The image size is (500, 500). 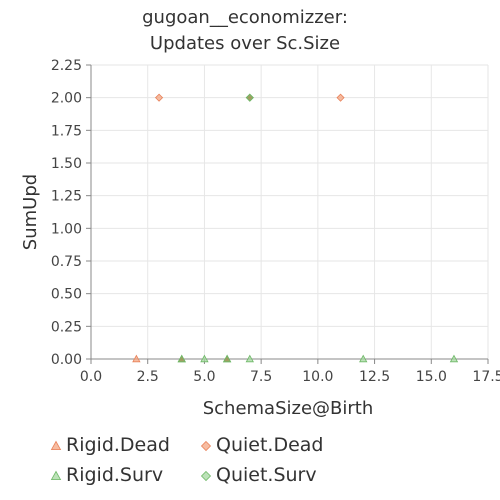 I want to click on y-tick-label: 0.75, so click(x=66, y=262).